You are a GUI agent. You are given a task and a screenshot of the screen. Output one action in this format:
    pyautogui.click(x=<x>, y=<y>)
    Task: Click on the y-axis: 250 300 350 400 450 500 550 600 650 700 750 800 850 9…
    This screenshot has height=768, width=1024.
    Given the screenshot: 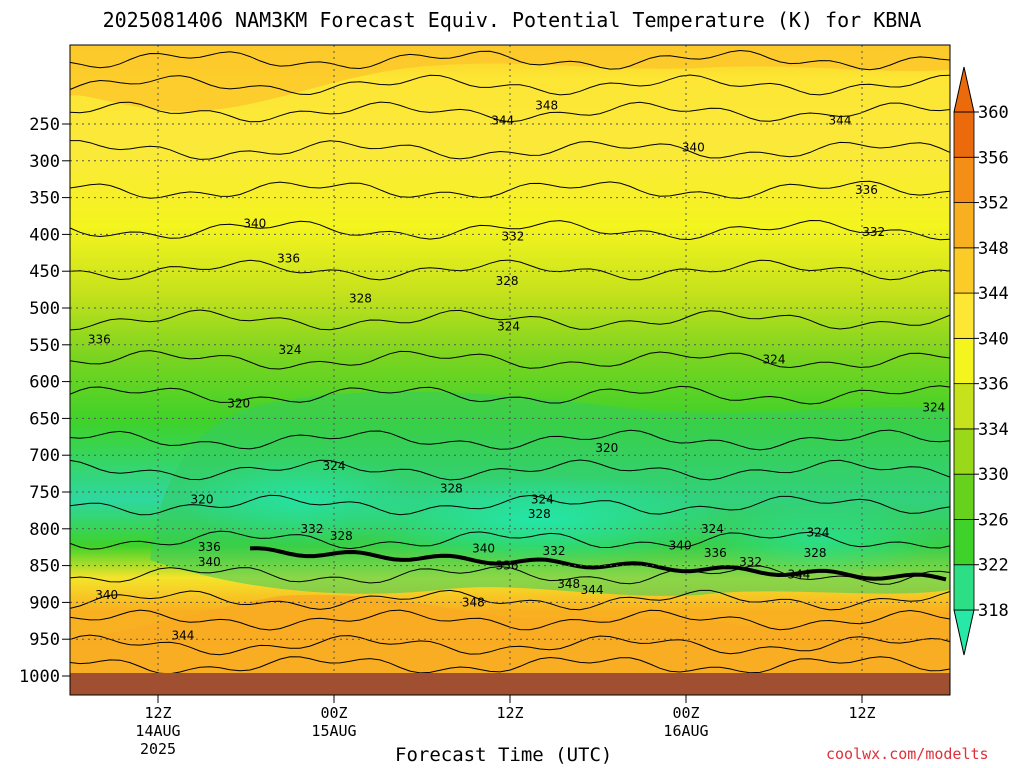 What is the action you would take?
    pyautogui.click(x=44, y=401)
    